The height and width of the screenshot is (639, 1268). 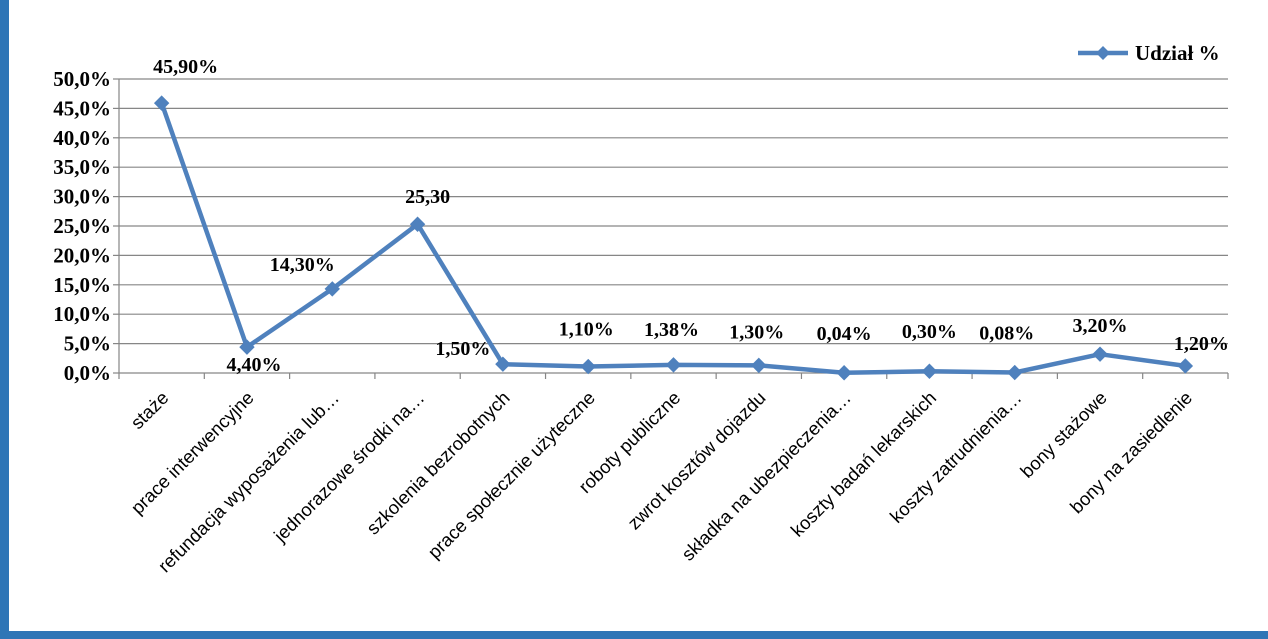 I want to click on x-tick-label: szkolenia bezrobotnych, so click(x=438, y=463).